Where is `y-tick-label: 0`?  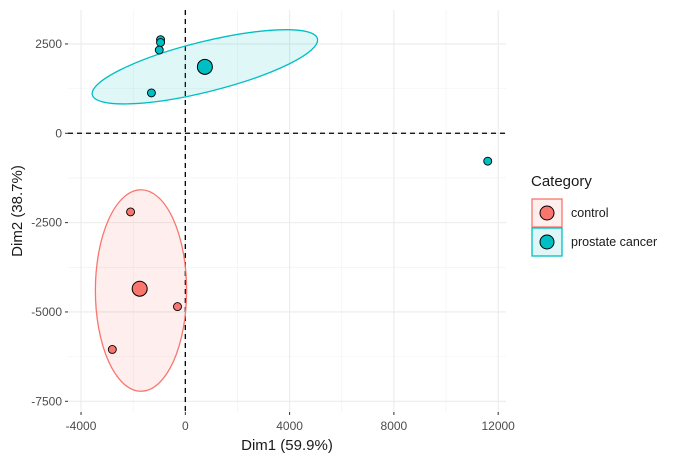 y-tick-label: 0 is located at coordinates (58, 133).